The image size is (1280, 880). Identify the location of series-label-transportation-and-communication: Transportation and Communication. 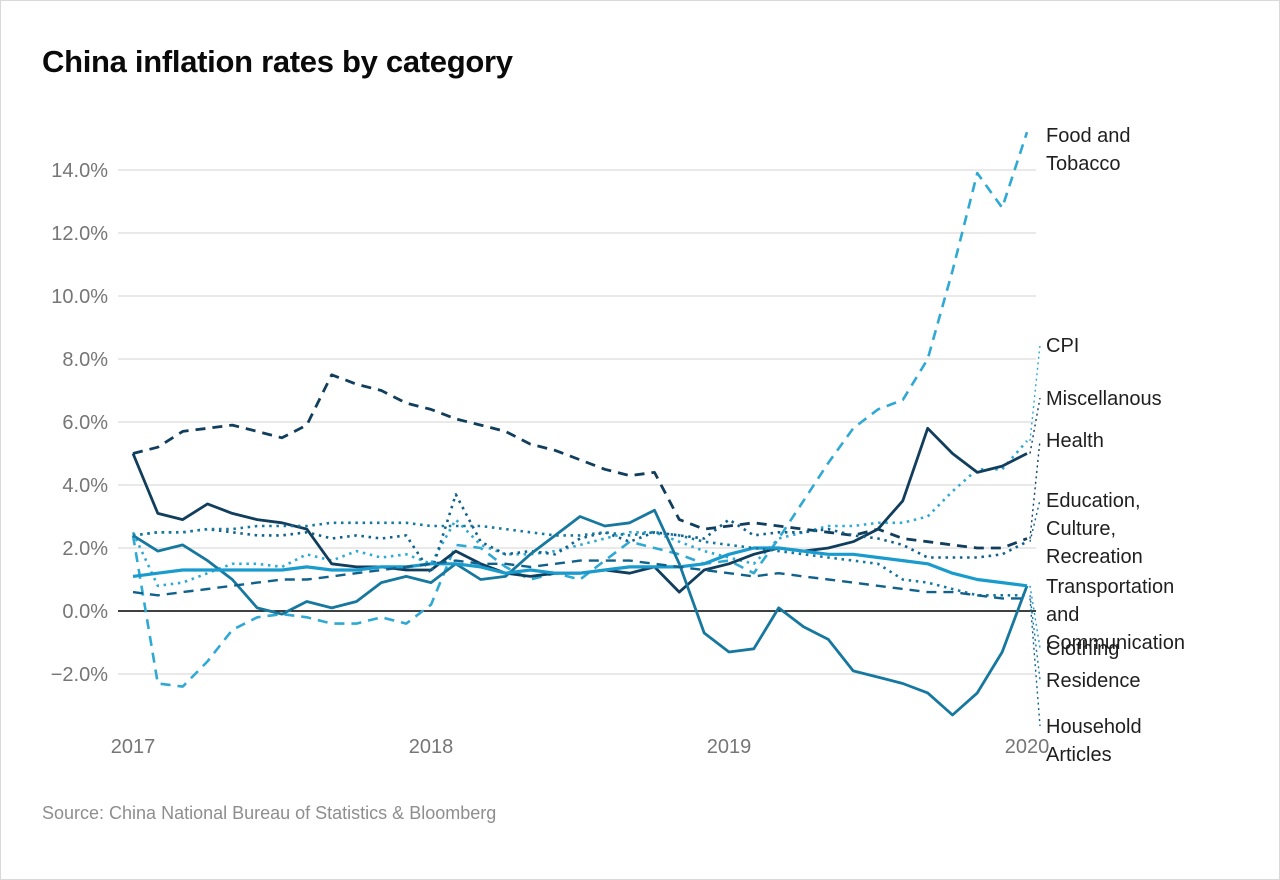
(1115, 615).